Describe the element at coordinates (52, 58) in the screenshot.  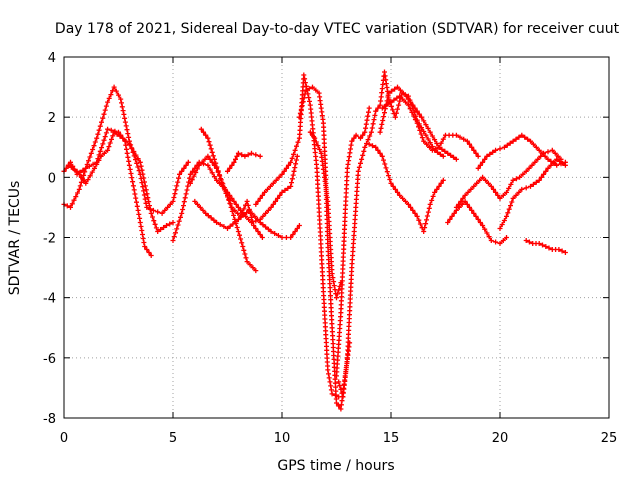
I see `y-tick-label: 4` at that location.